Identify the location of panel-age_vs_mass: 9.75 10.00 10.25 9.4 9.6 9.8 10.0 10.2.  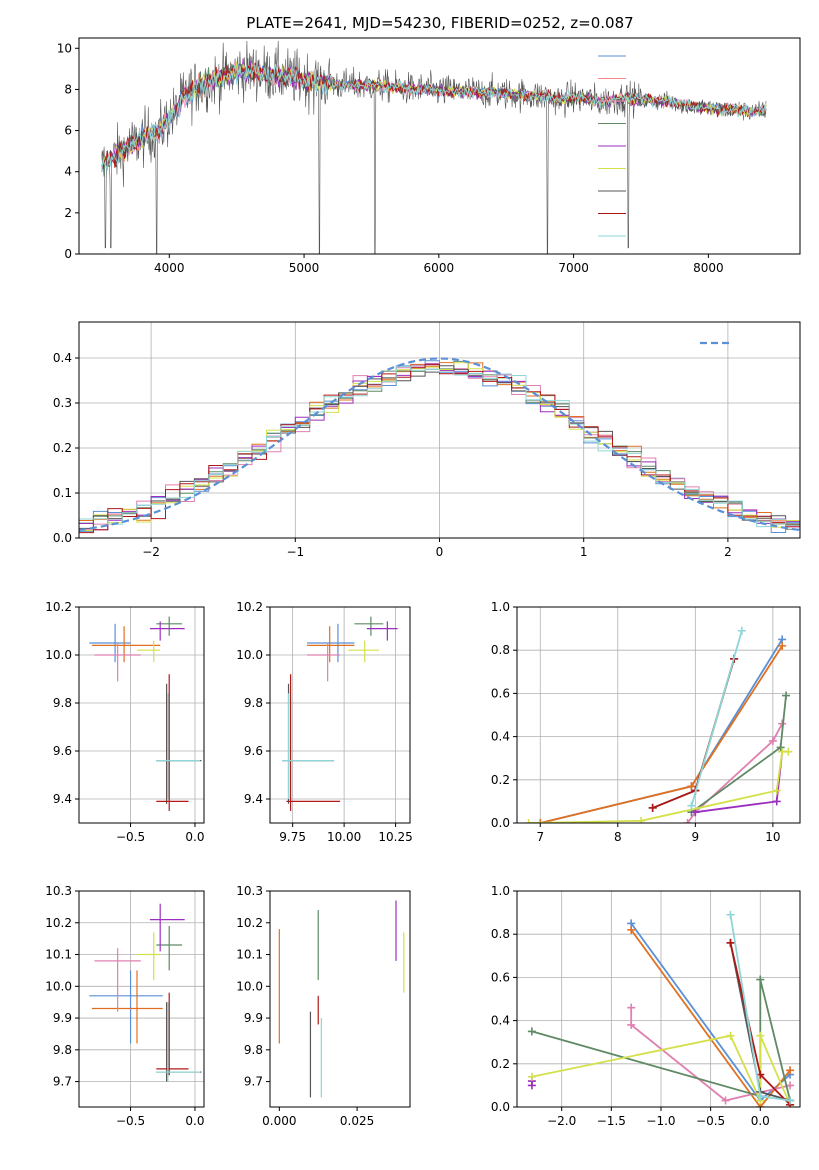
(324, 722).